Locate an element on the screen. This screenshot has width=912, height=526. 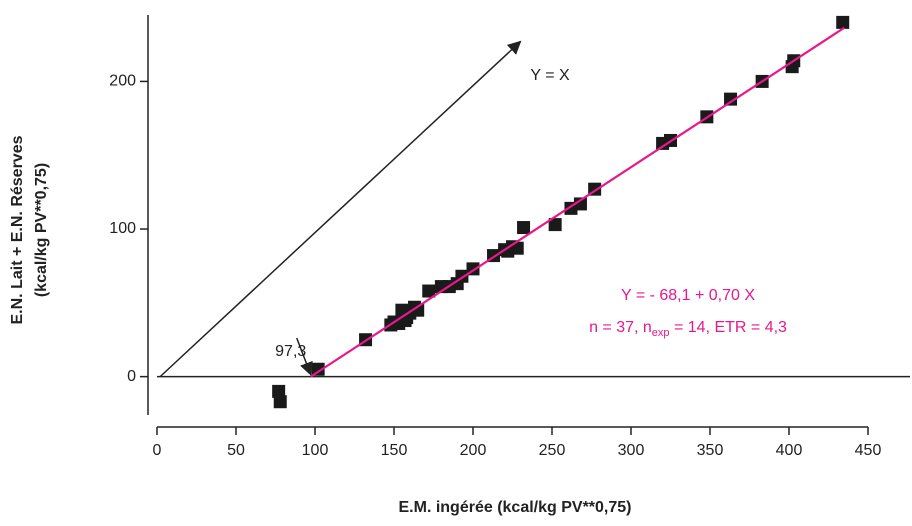
intercept-arrow is located at coordinates (304, 356).